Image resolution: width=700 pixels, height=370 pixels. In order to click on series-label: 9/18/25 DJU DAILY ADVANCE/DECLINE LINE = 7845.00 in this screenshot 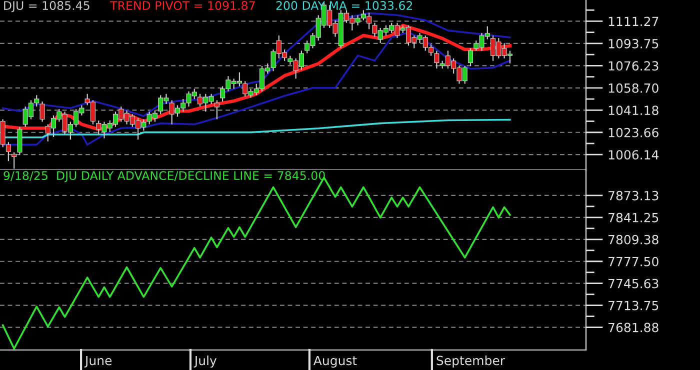, I will do `click(164, 176)`.